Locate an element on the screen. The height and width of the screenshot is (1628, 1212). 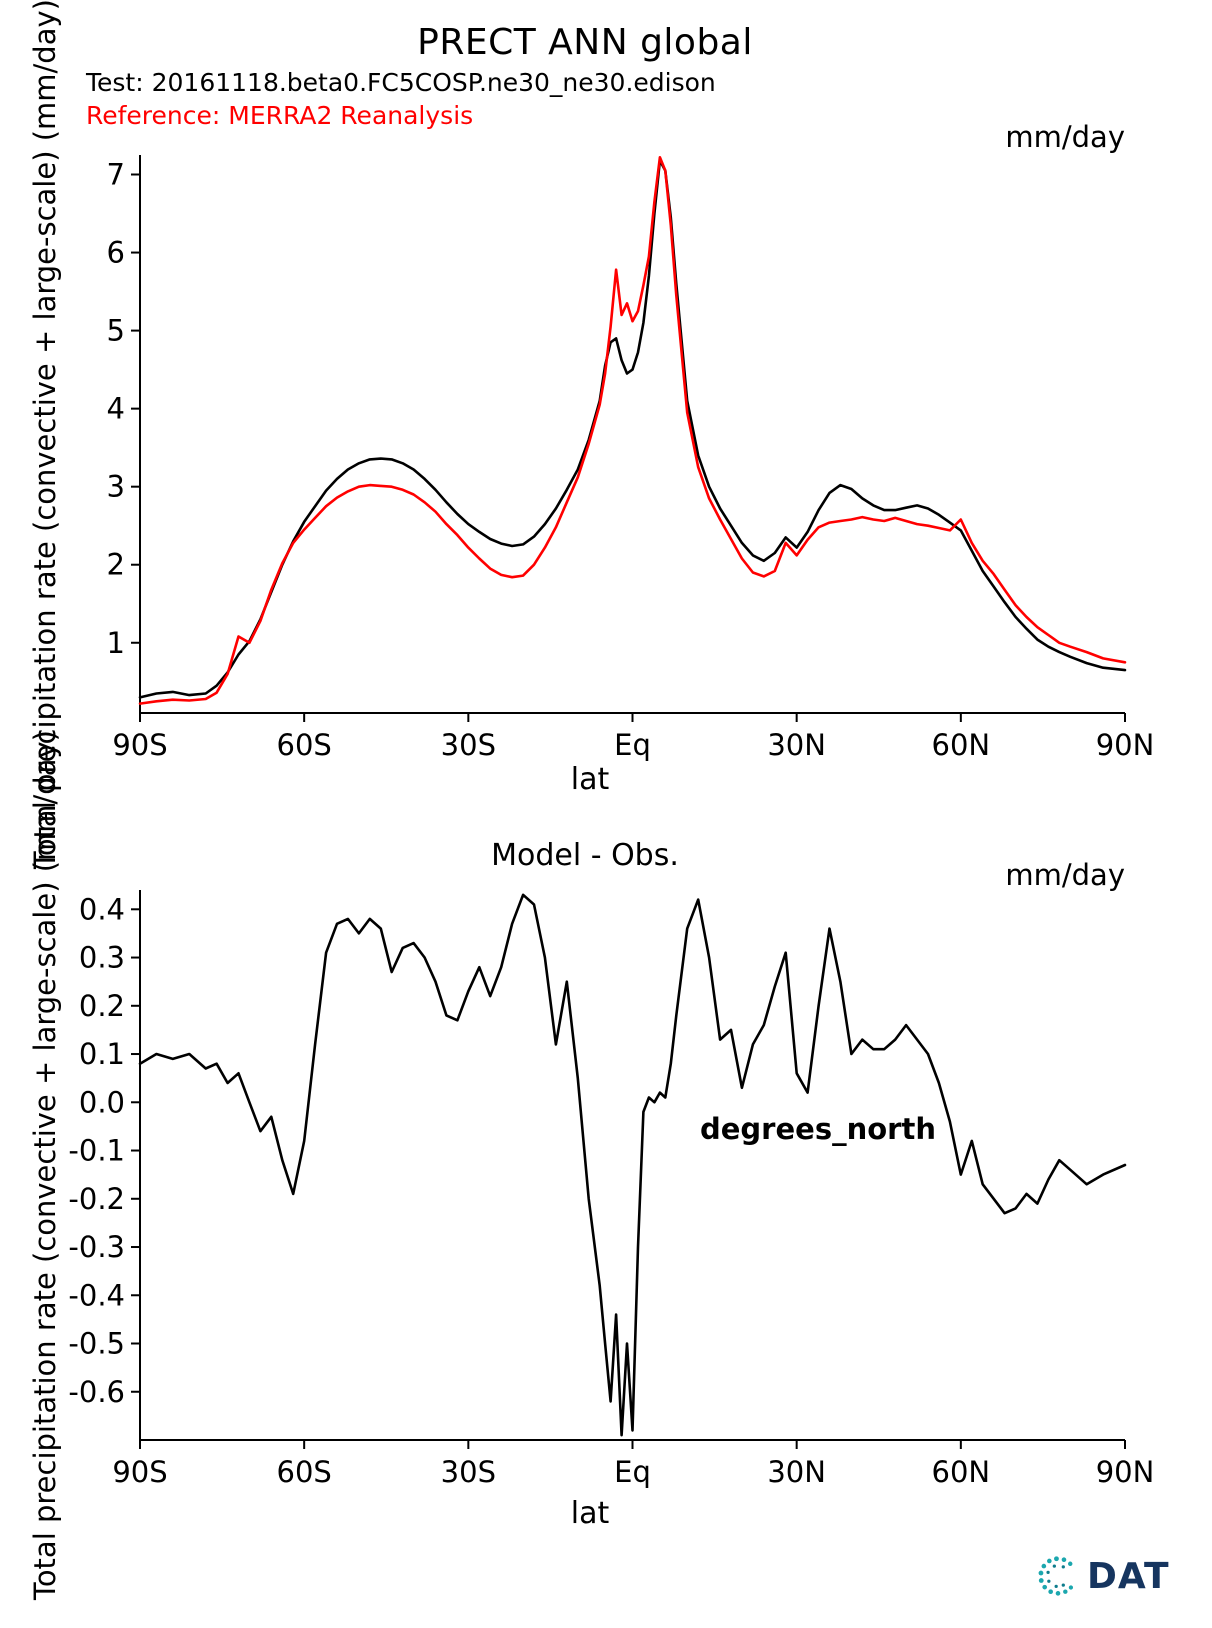
units-label-bottom: mm/day is located at coordinates (1065, 875).